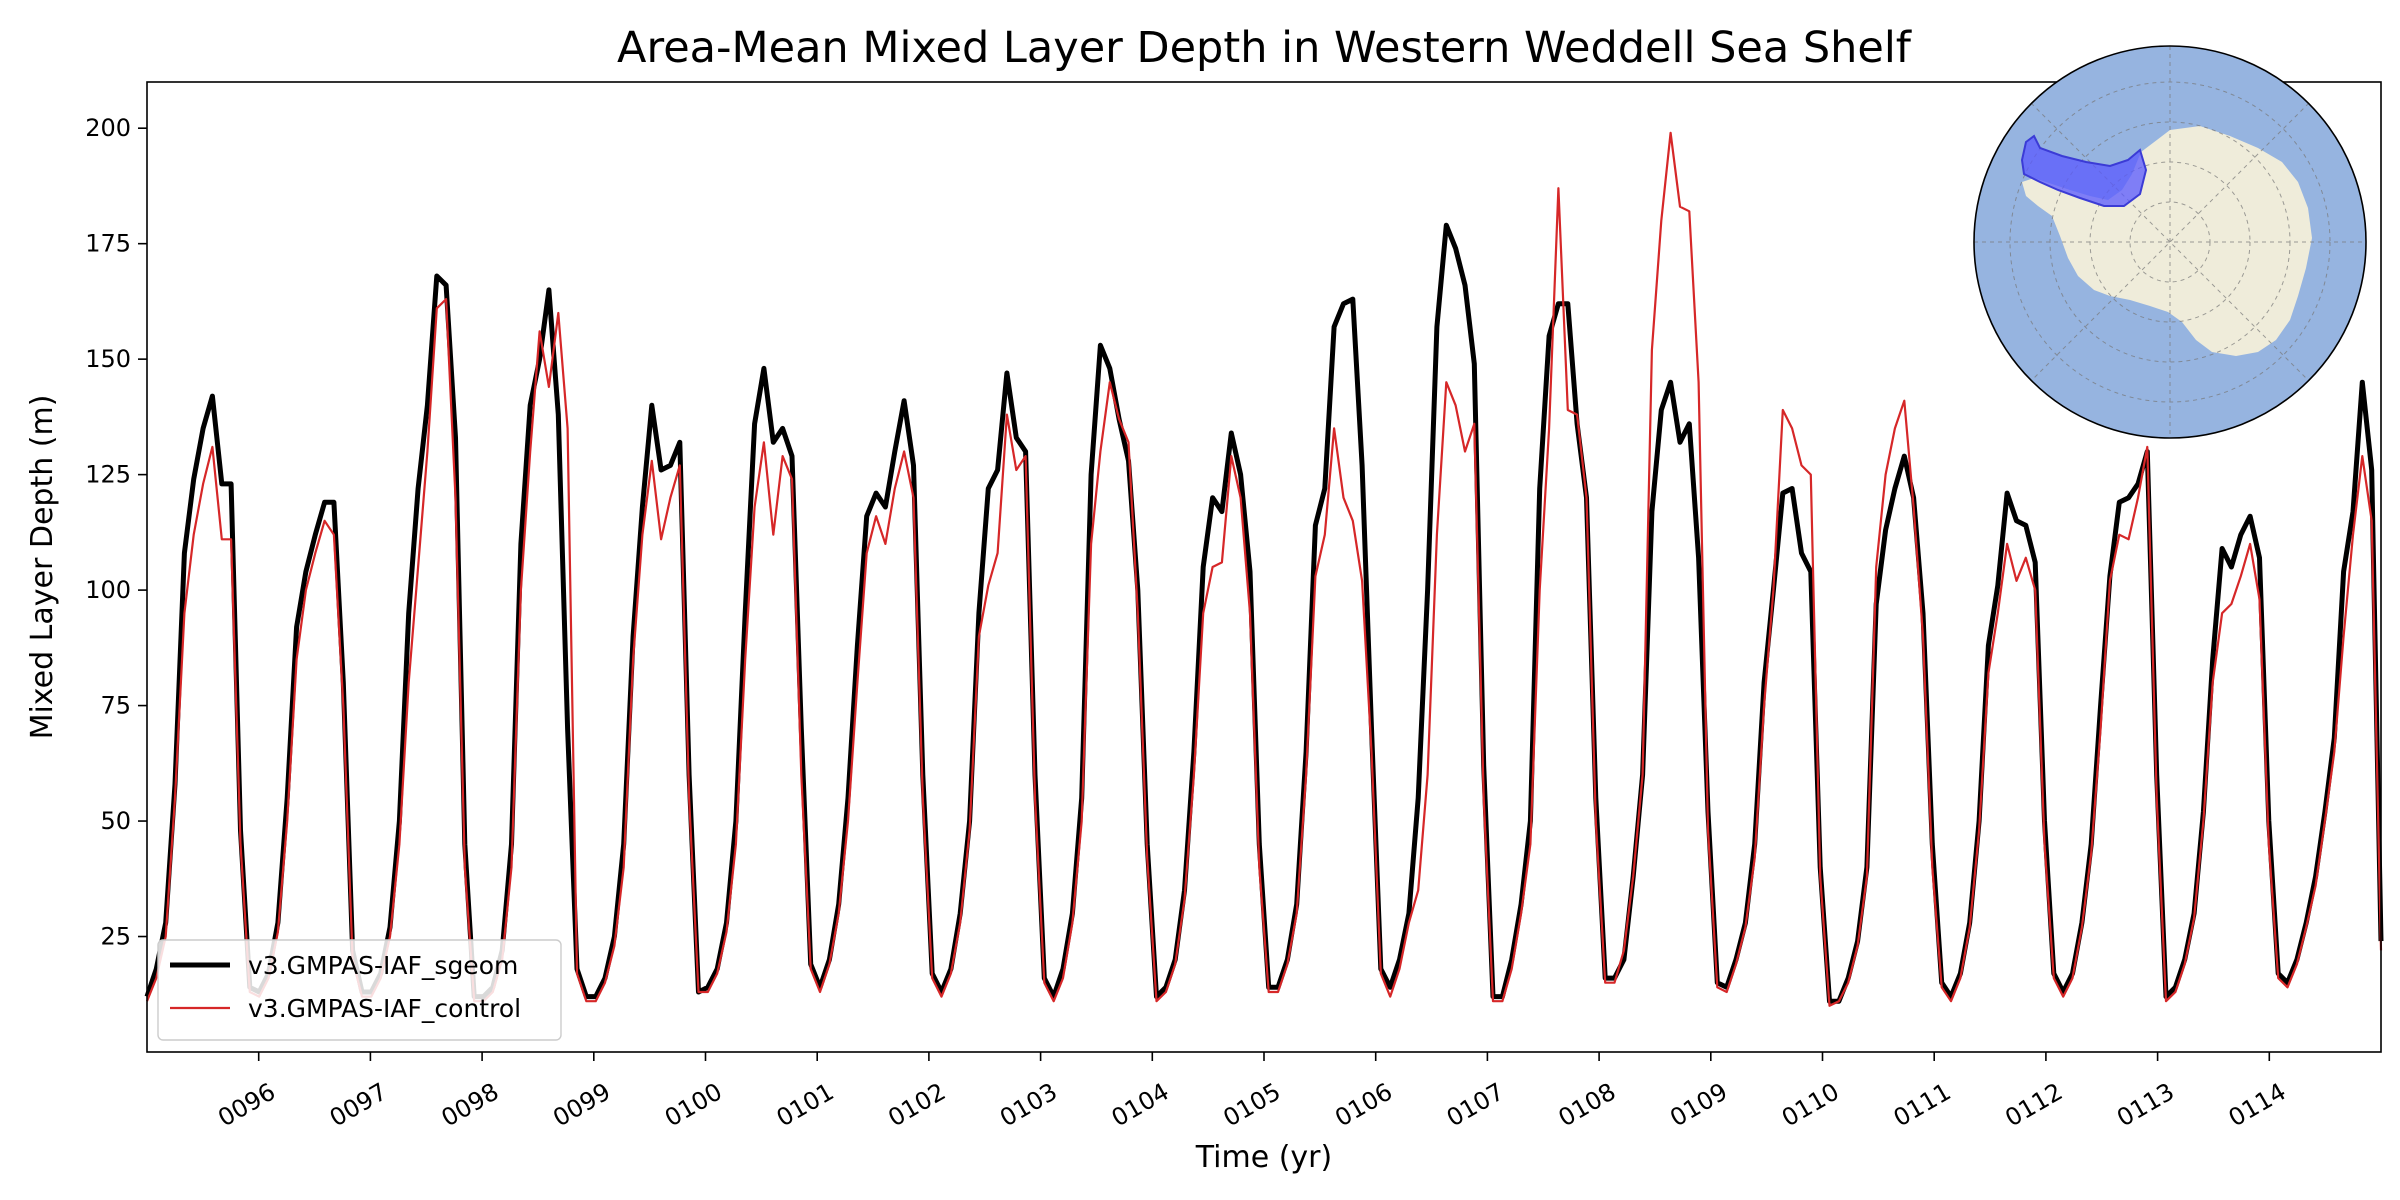 Image resolution: width=2400 pixels, height=1200 pixels. I want to click on y-tick-label: 200, so click(108, 128).